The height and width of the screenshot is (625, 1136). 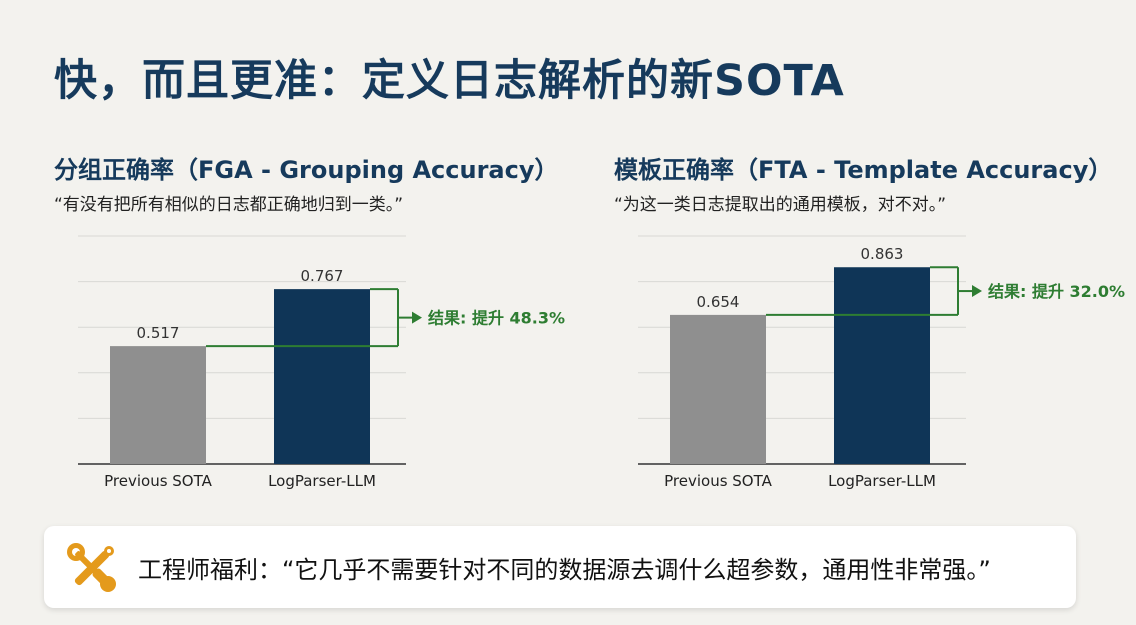 What do you see at coordinates (417, 317) in the screenshot?
I see `fga-arrow-icon` at bounding box center [417, 317].